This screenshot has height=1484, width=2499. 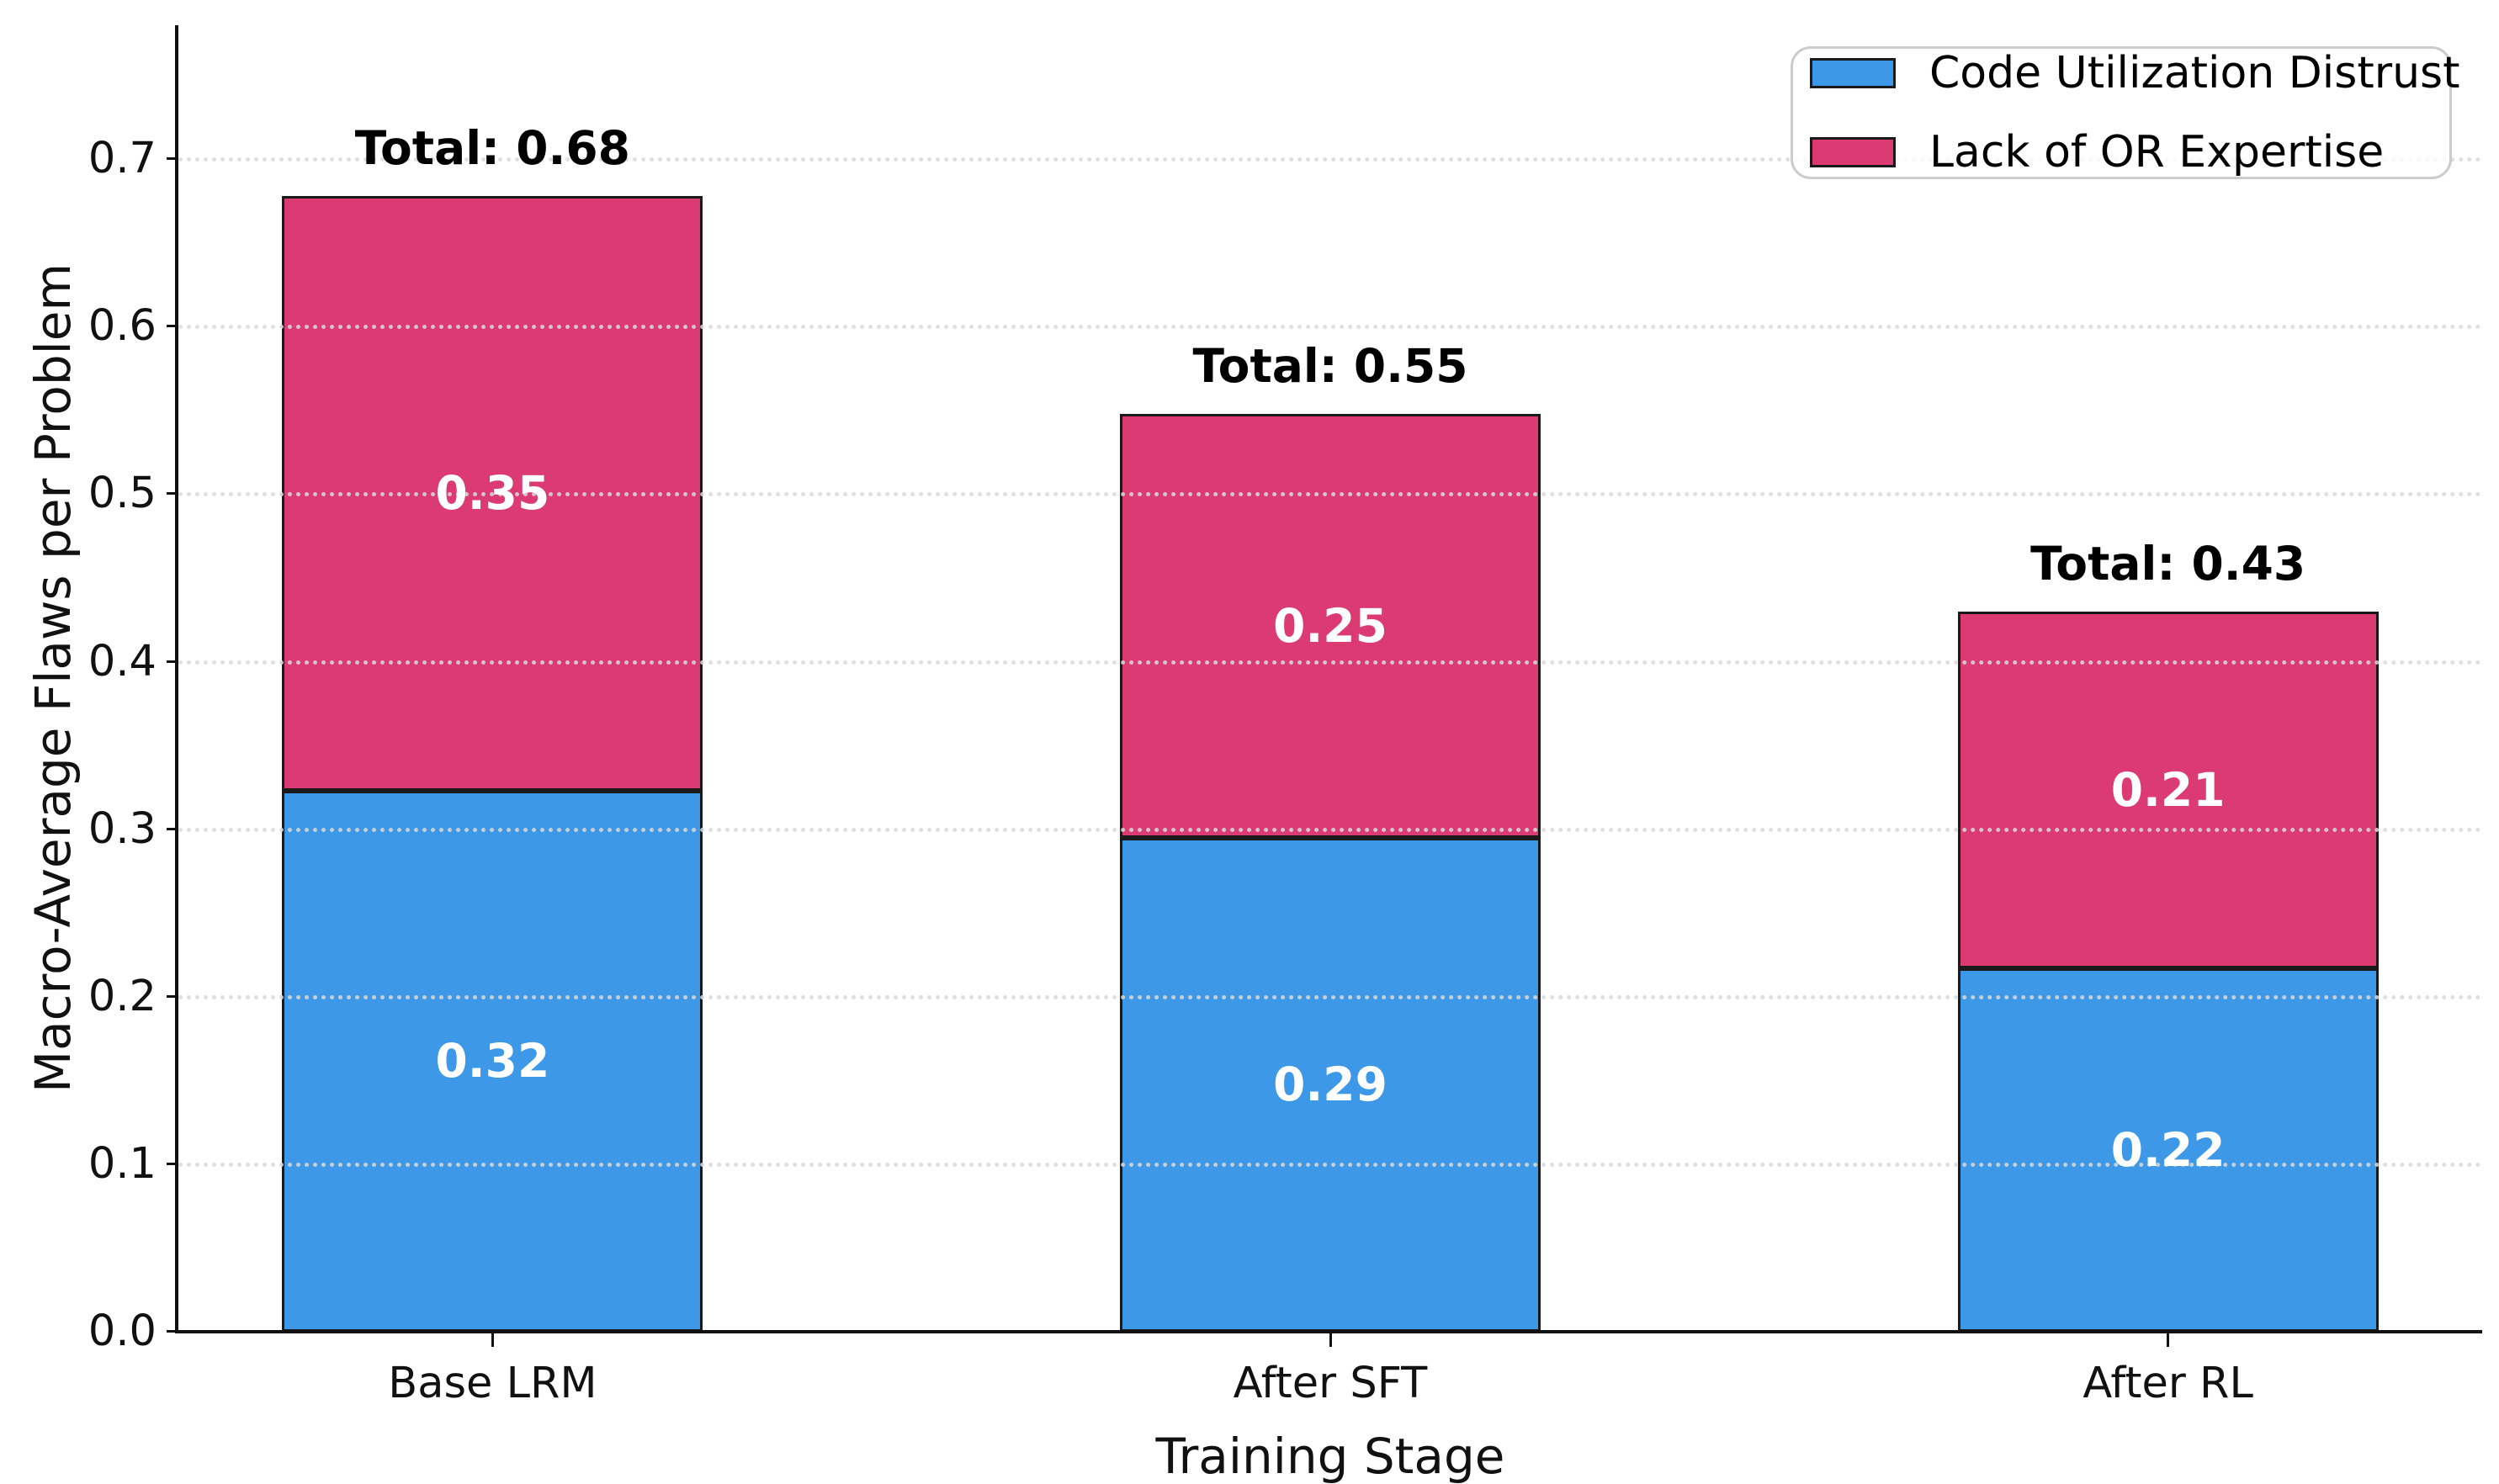 What do you see at coordinates (122, 661) in the screenshot?
I see `y-tick-label: 0.4` at bounding box center [122, 661].